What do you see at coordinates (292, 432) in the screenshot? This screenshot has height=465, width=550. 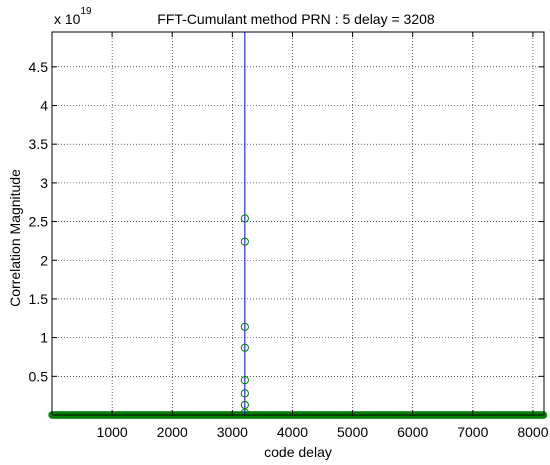 I see `x-tick-label: 4000` at bounding box center [292, 432].